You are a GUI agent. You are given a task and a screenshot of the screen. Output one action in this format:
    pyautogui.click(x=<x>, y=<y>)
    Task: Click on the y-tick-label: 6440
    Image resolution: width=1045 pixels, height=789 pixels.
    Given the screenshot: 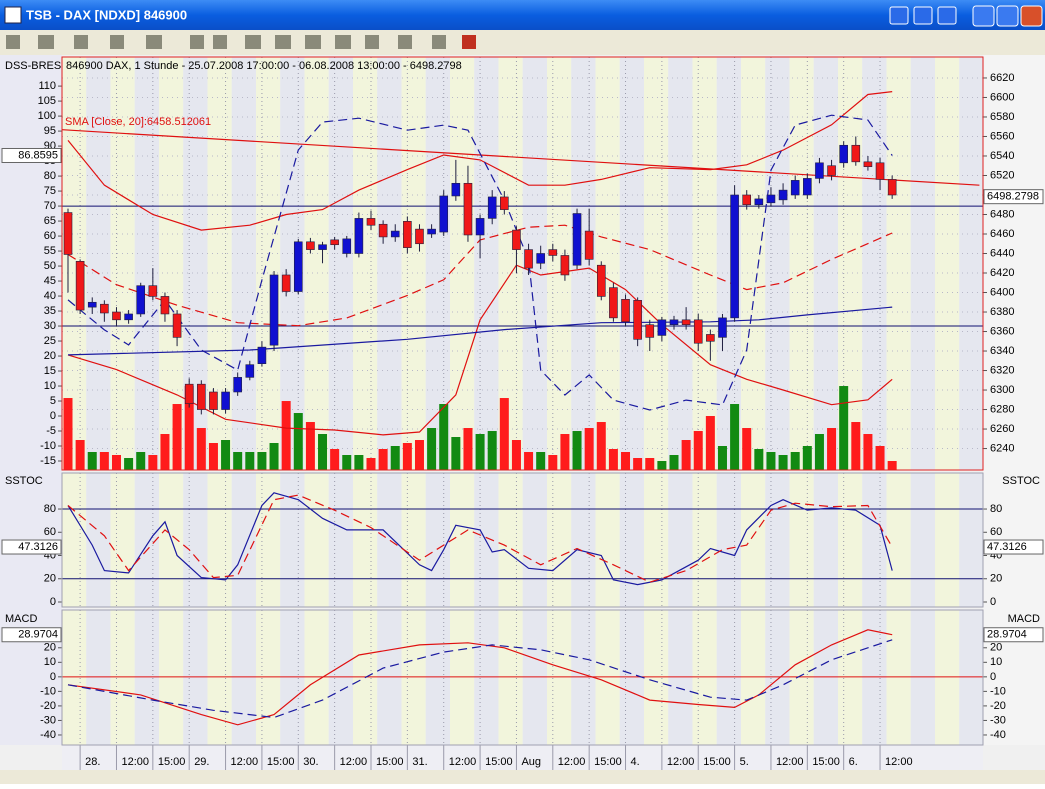 What is the action you would take?
    pyautogui.click(x=1002, y=253)
    